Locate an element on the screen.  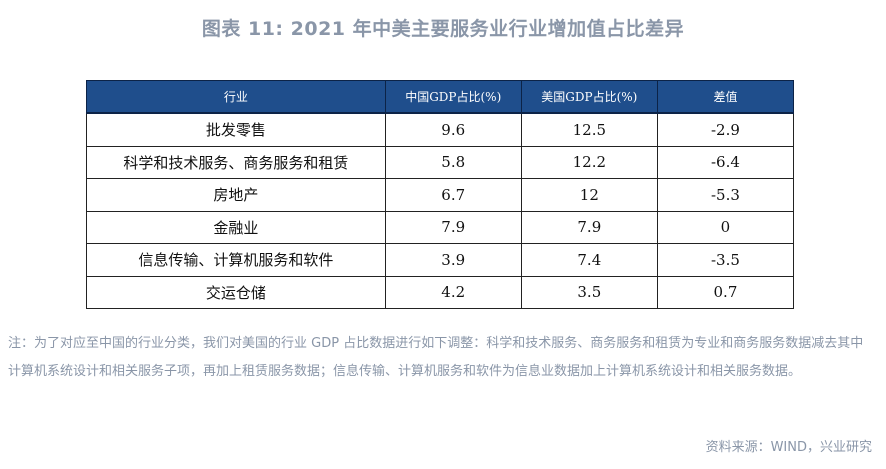
table-row: 科学和技术服务、商务服务和租赁 5.8 12.2 -6.4 is located at coordinates (440, 162).